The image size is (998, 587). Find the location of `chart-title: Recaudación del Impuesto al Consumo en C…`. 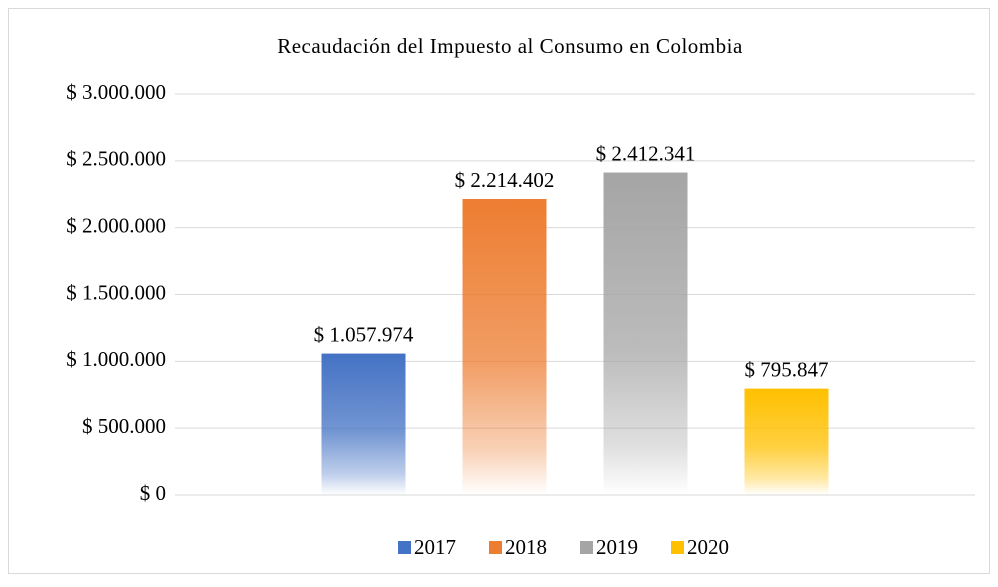

chart-title: Recaudación del Impuesto al Consumo en C… is located at coordinates (510, 46).